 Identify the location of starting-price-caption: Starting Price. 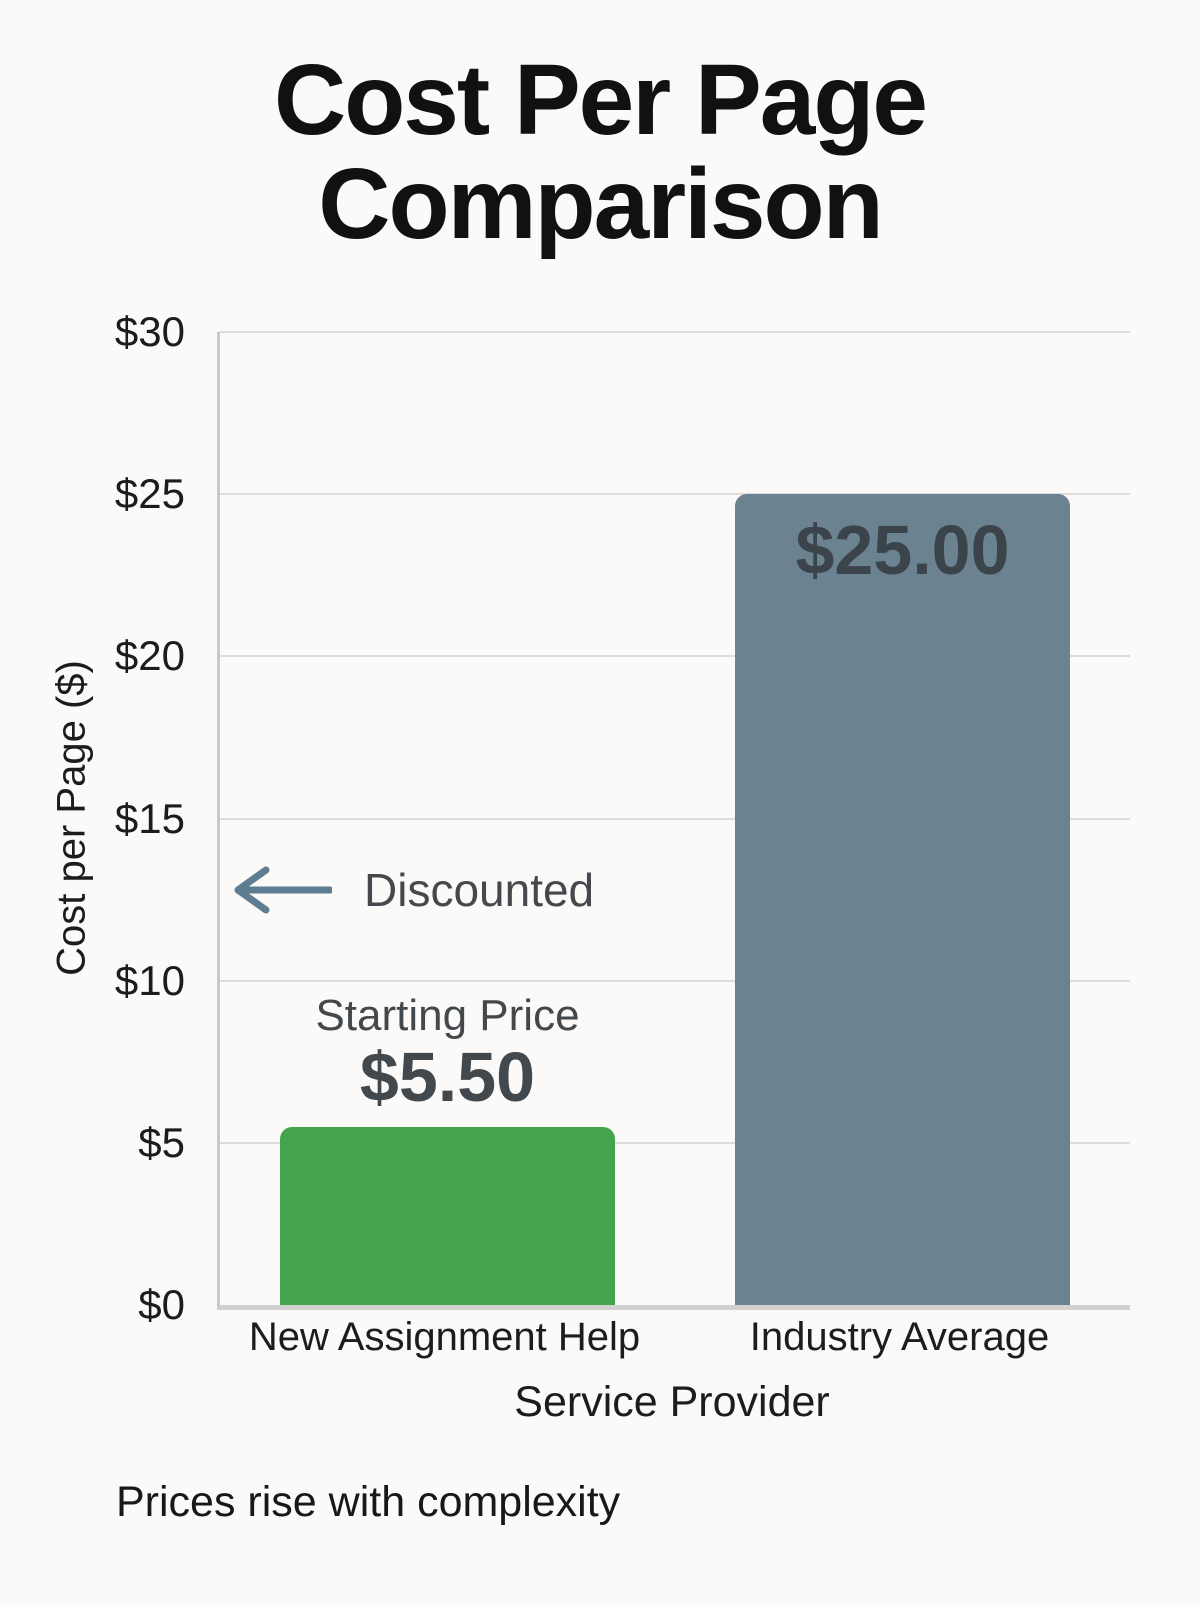
(447, 1015).